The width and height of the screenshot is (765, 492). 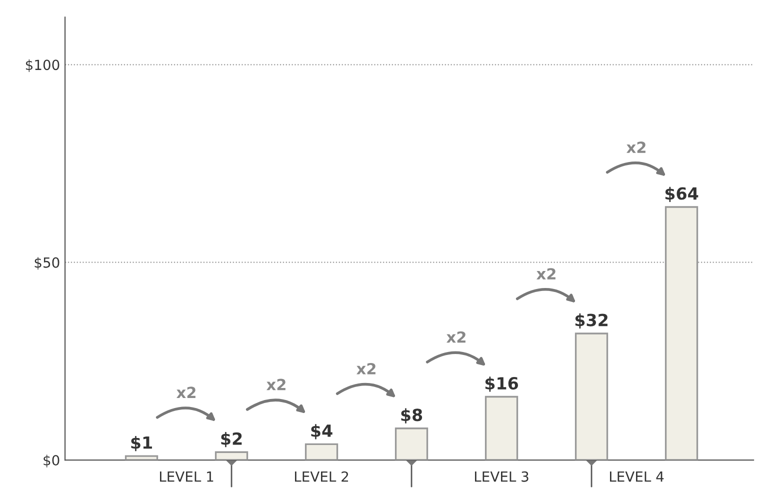 I want to click on y-tick-label: $50, so click(x=47, y=263).